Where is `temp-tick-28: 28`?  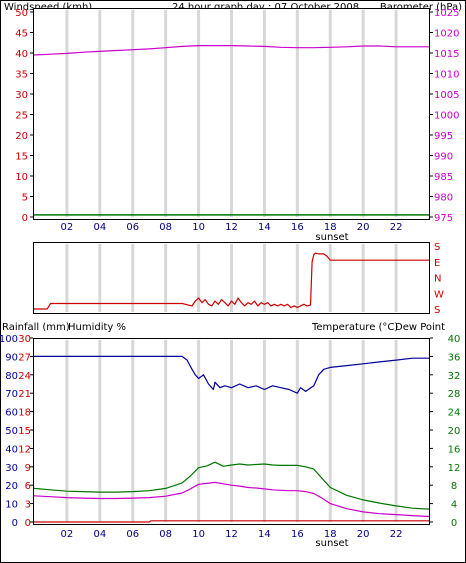 temp-tick-28: 28 is located at coordinates (454, 394).